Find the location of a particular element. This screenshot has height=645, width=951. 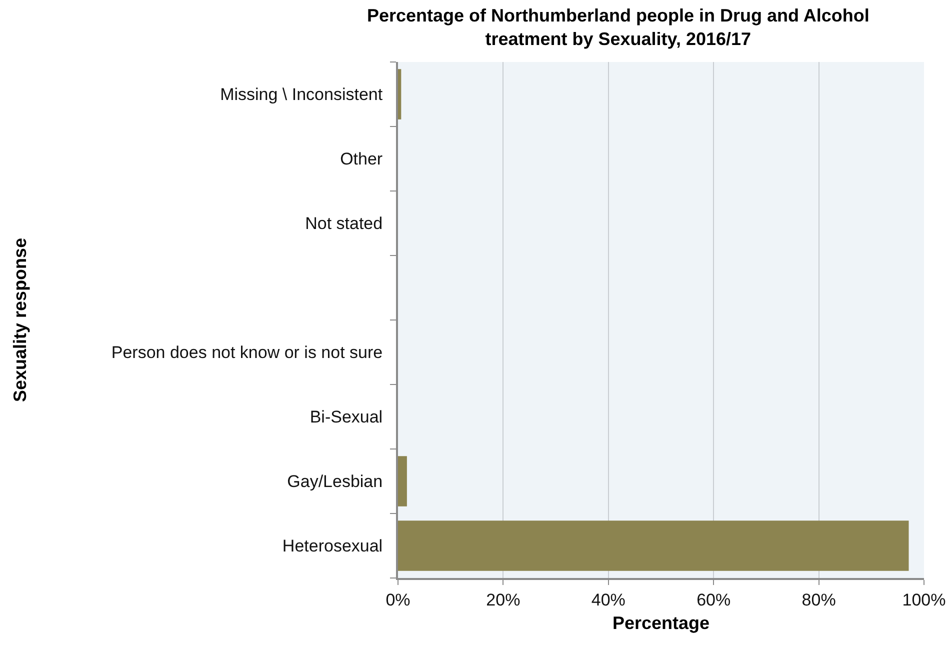

x-tick-label: 80% is located at coordinates (819, 600).